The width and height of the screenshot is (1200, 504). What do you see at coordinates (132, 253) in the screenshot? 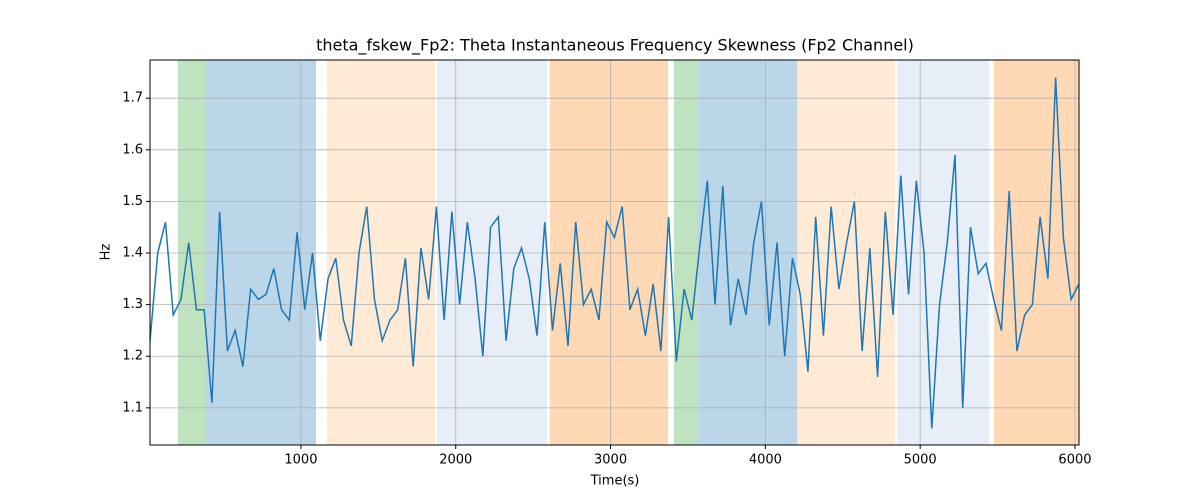
I see `y-tick-label: 1.4` at bounding box center [132, 253].